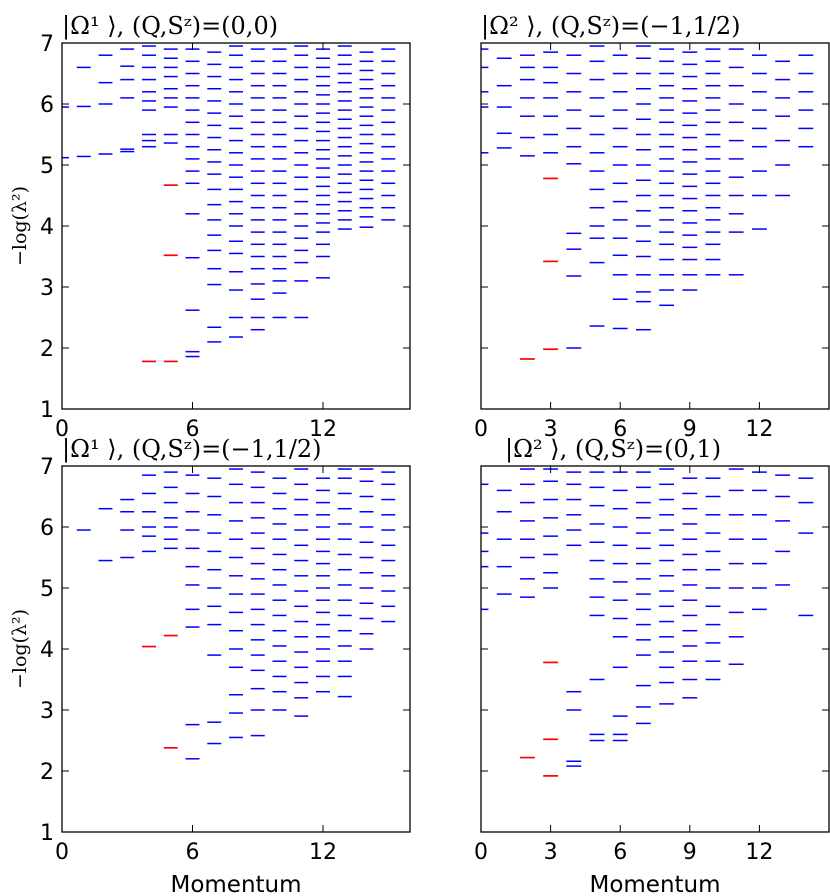 Image resolution: width=830 pixels, height=896 pixels. What do you see at coordinates (170, 26) in the screenshot?
I see `panel-title: |Ω¹ ⟩, (Q,Sᶻ)=(0,0)` at bounding box center [170, 26].